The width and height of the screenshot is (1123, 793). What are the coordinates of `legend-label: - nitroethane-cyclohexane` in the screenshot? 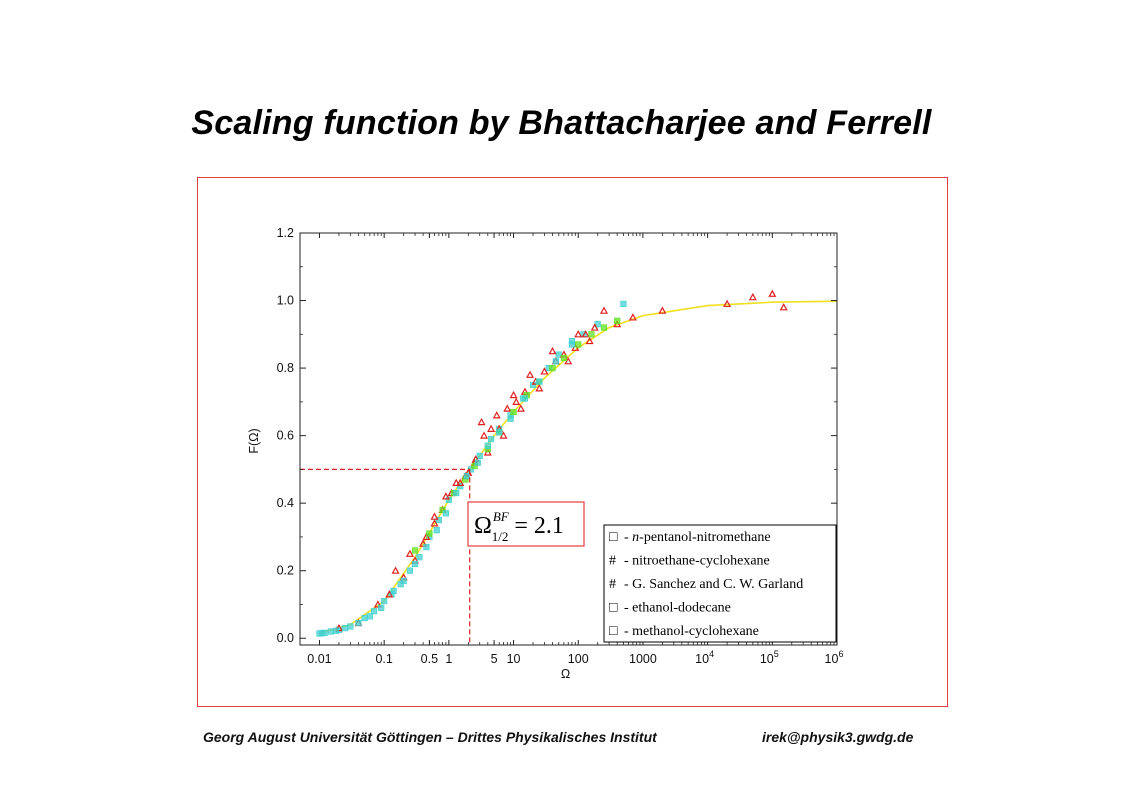 It's located at (697, 561).